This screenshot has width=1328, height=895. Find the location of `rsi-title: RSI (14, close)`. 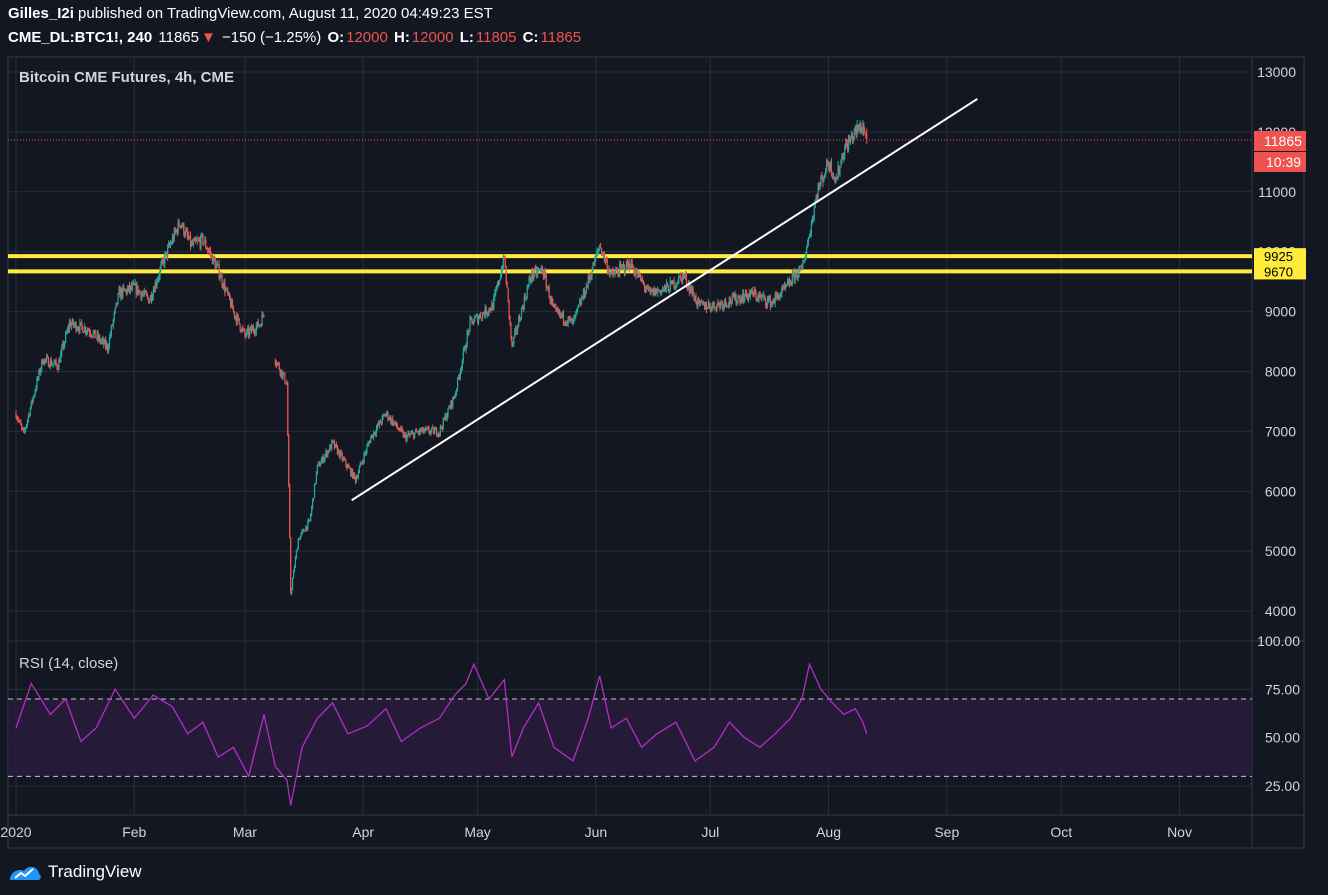

rsi-title: RSI (14, close) is located at coordinates (68, 663).